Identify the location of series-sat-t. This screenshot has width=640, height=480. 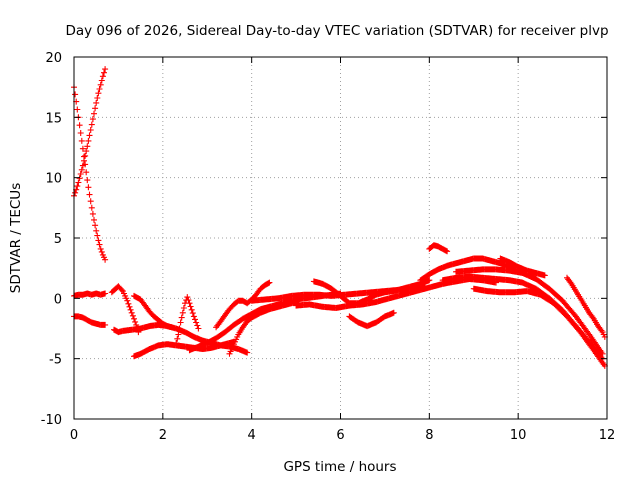
(529, 311).